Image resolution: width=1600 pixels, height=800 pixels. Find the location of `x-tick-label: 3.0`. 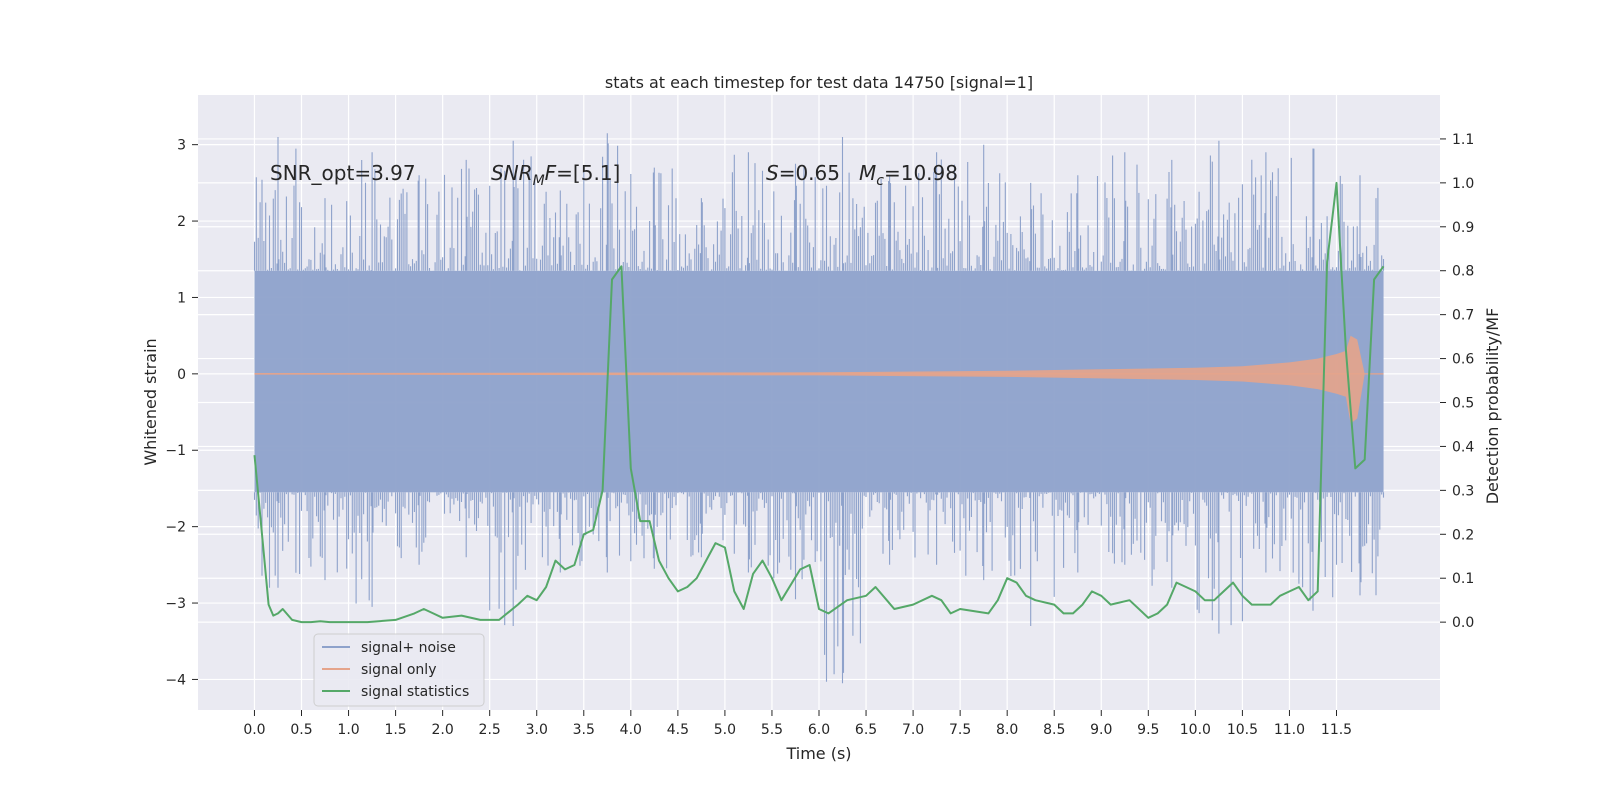

x-tick-label: 3.0 is located at coordinates (537, 730).